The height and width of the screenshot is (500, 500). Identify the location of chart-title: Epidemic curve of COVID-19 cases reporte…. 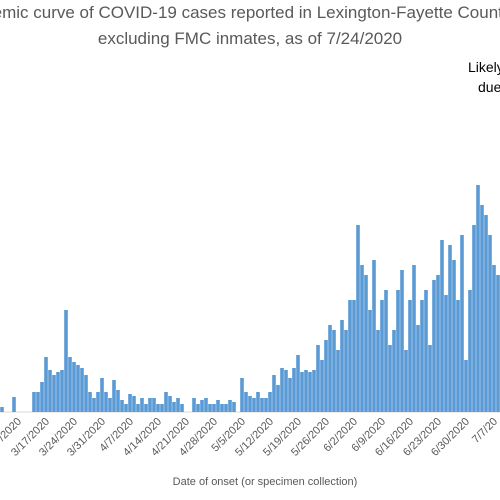
(250, 12).